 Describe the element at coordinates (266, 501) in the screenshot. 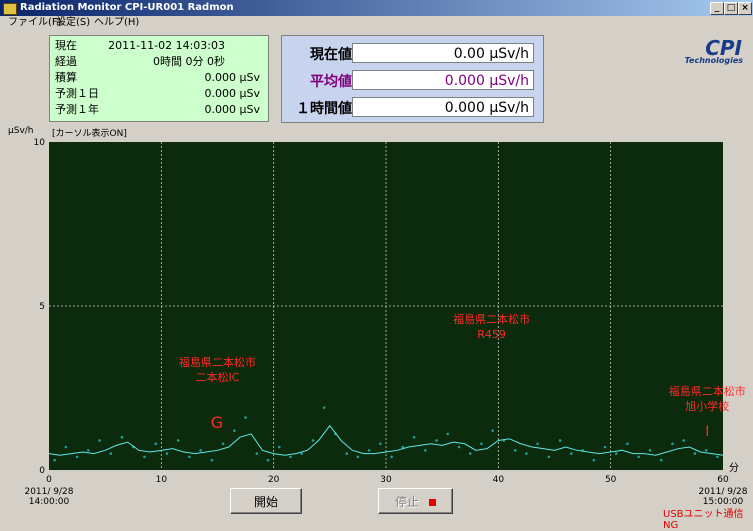

I see `start-button: 開始` at that location.